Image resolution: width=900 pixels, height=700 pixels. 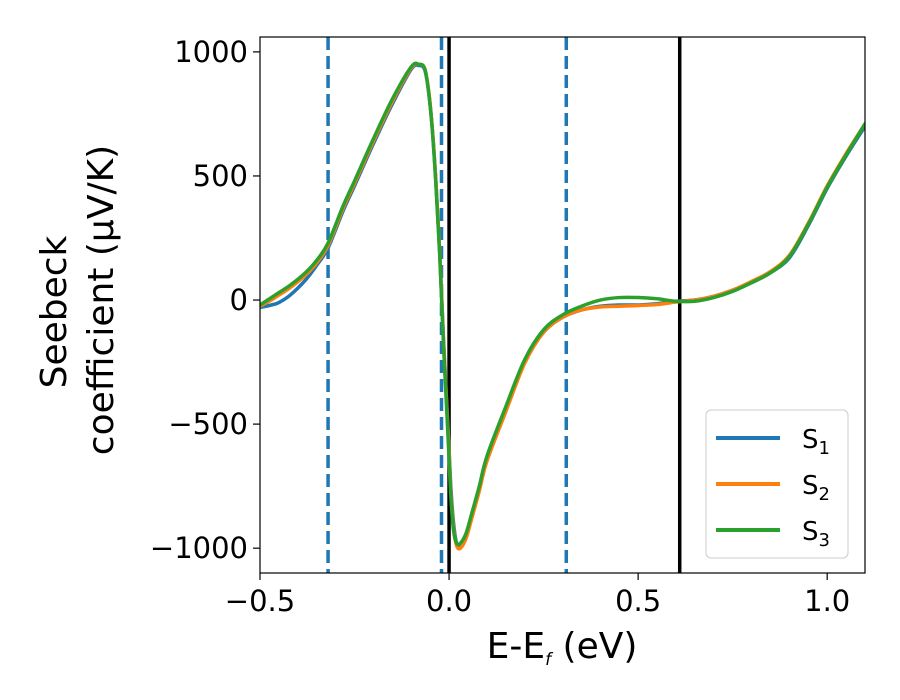 I want to click on y-tick-label-0: −1000, so click(x=199, y=548).